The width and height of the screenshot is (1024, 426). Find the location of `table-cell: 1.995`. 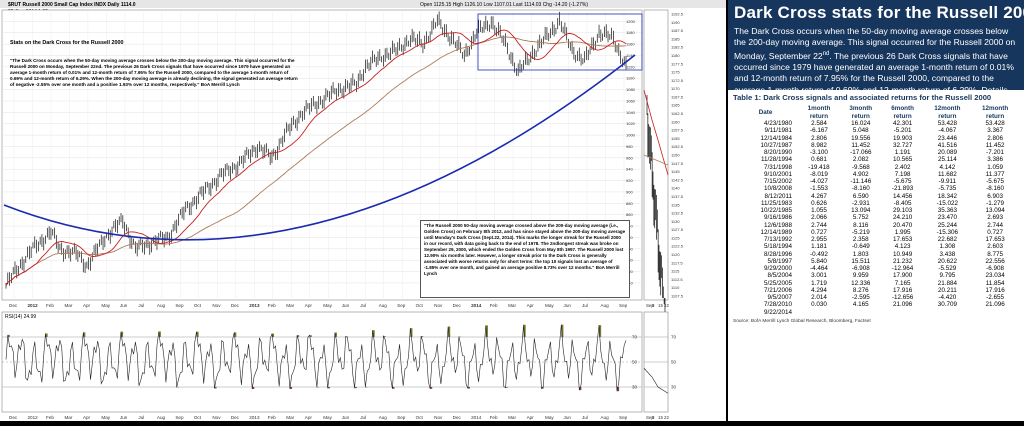

table-cell: 1.995 is located at coordinates (903, 232).